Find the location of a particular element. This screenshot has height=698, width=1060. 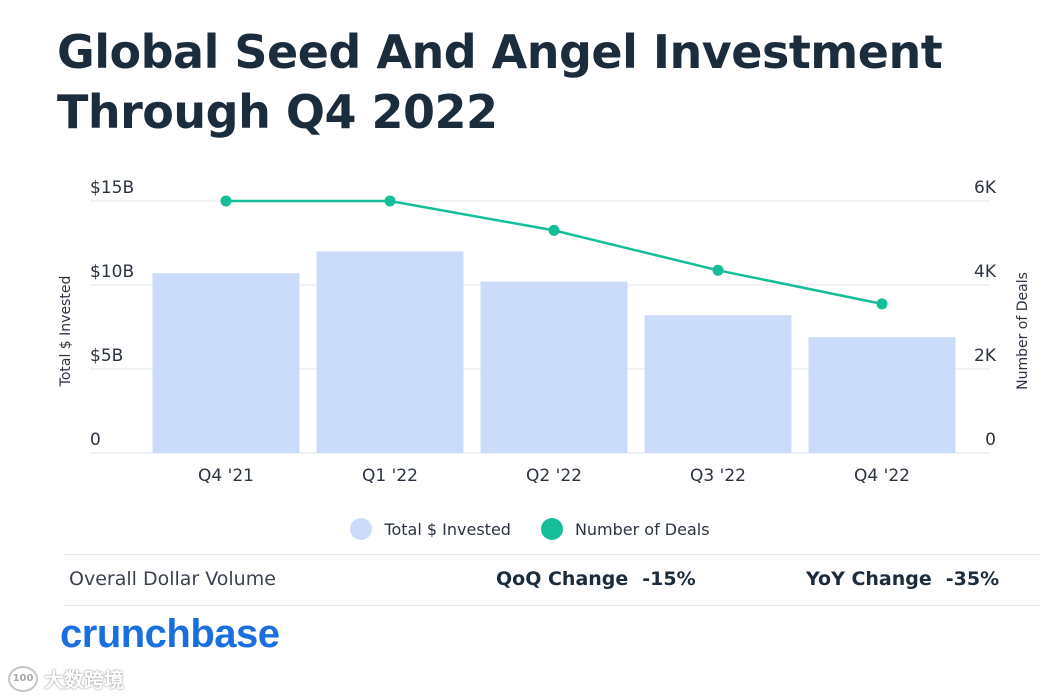

y-tick-left: 0 is located at coordinates (95, 440).